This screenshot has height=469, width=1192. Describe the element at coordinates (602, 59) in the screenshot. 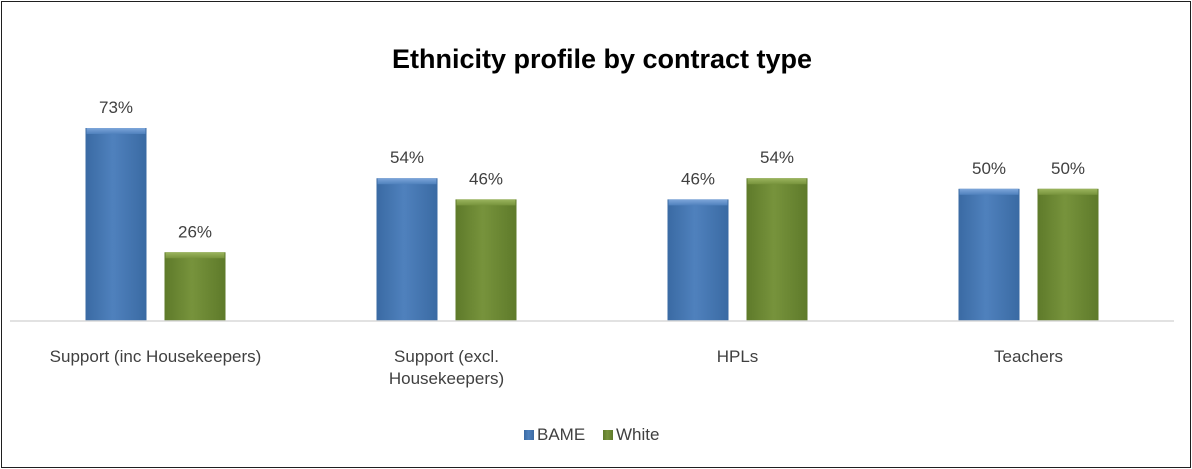

I see `chart-title: Ethnicity profile by contract type` at that location.